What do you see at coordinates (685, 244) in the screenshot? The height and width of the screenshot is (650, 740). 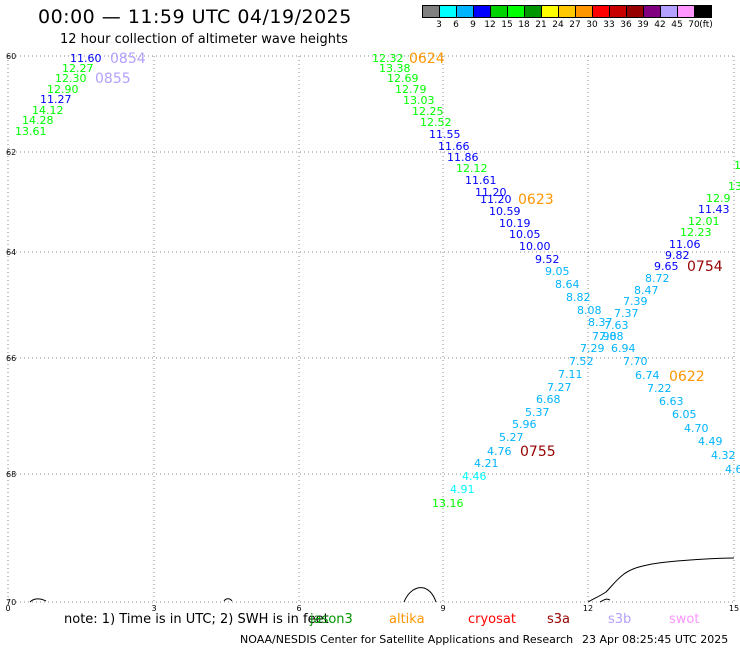 I see `wave-height-value: 11.06` at bounding box center [685, 244].